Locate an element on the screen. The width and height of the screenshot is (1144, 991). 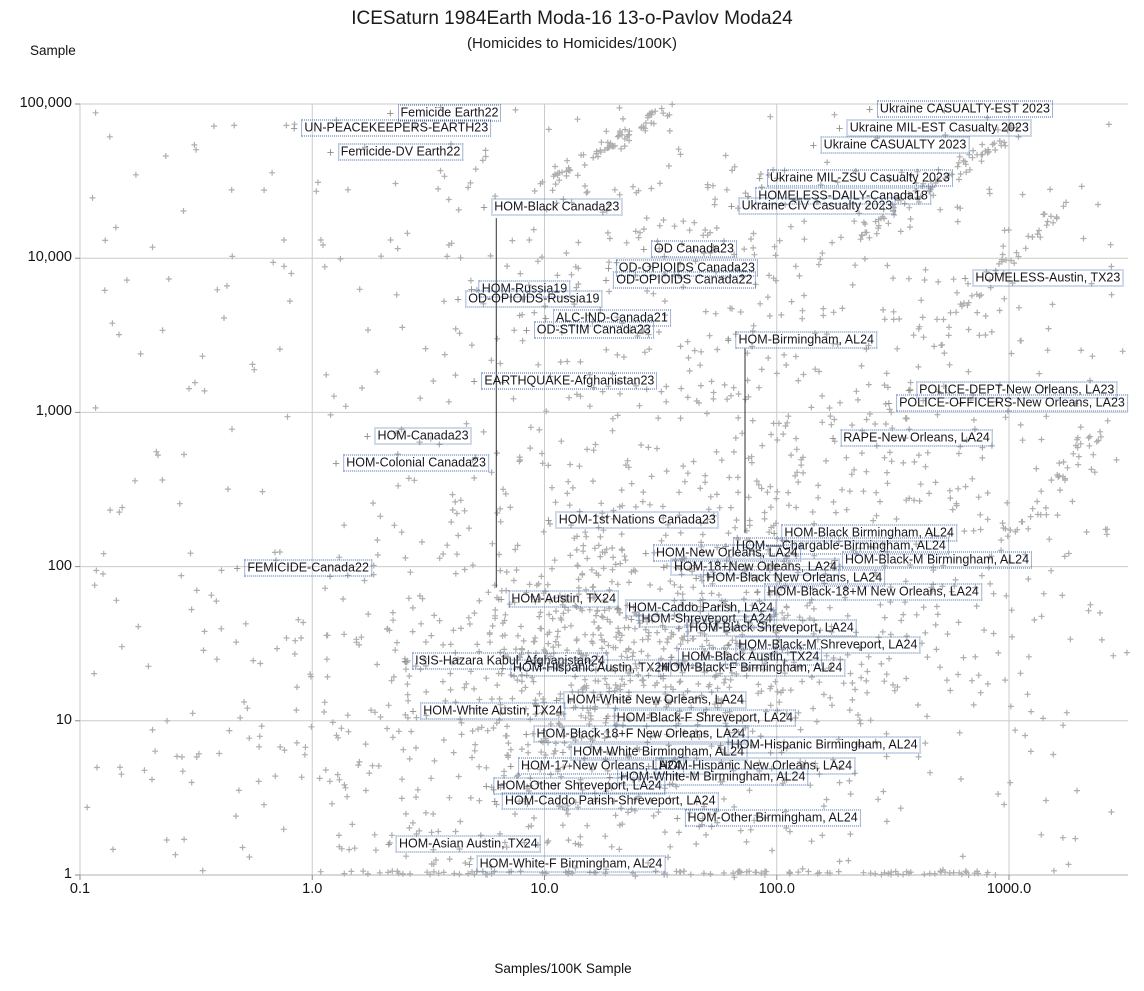
data-point-label: + OD-OPIOIDS Canada22 is located at coordinates (679, 280).